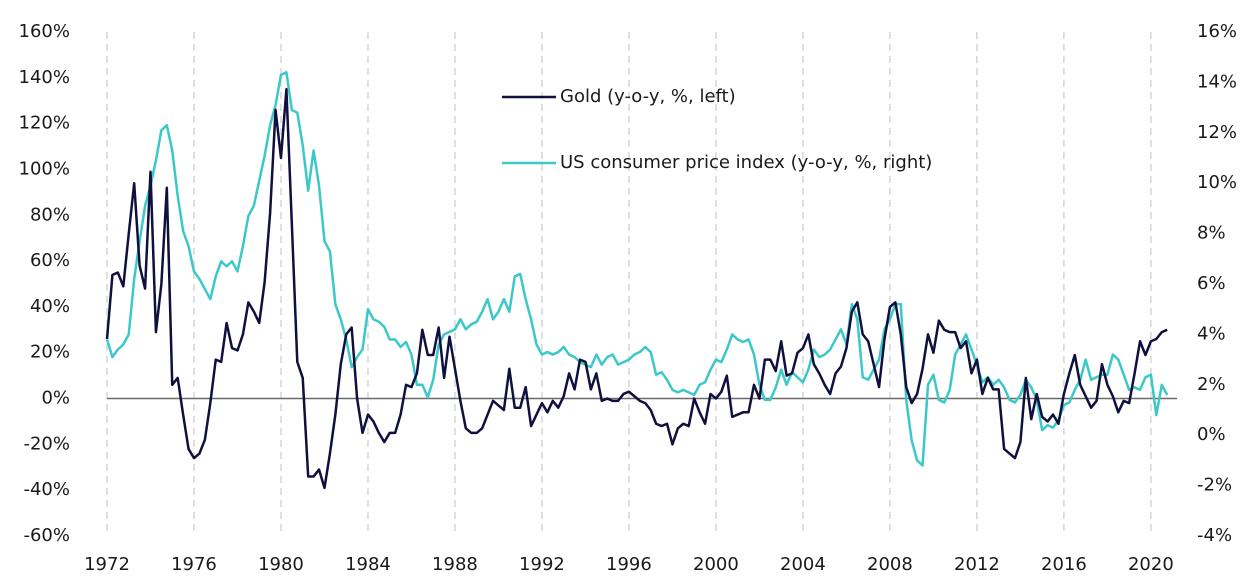  I want to click on x-tick-label: 2004, so click(803, 564).